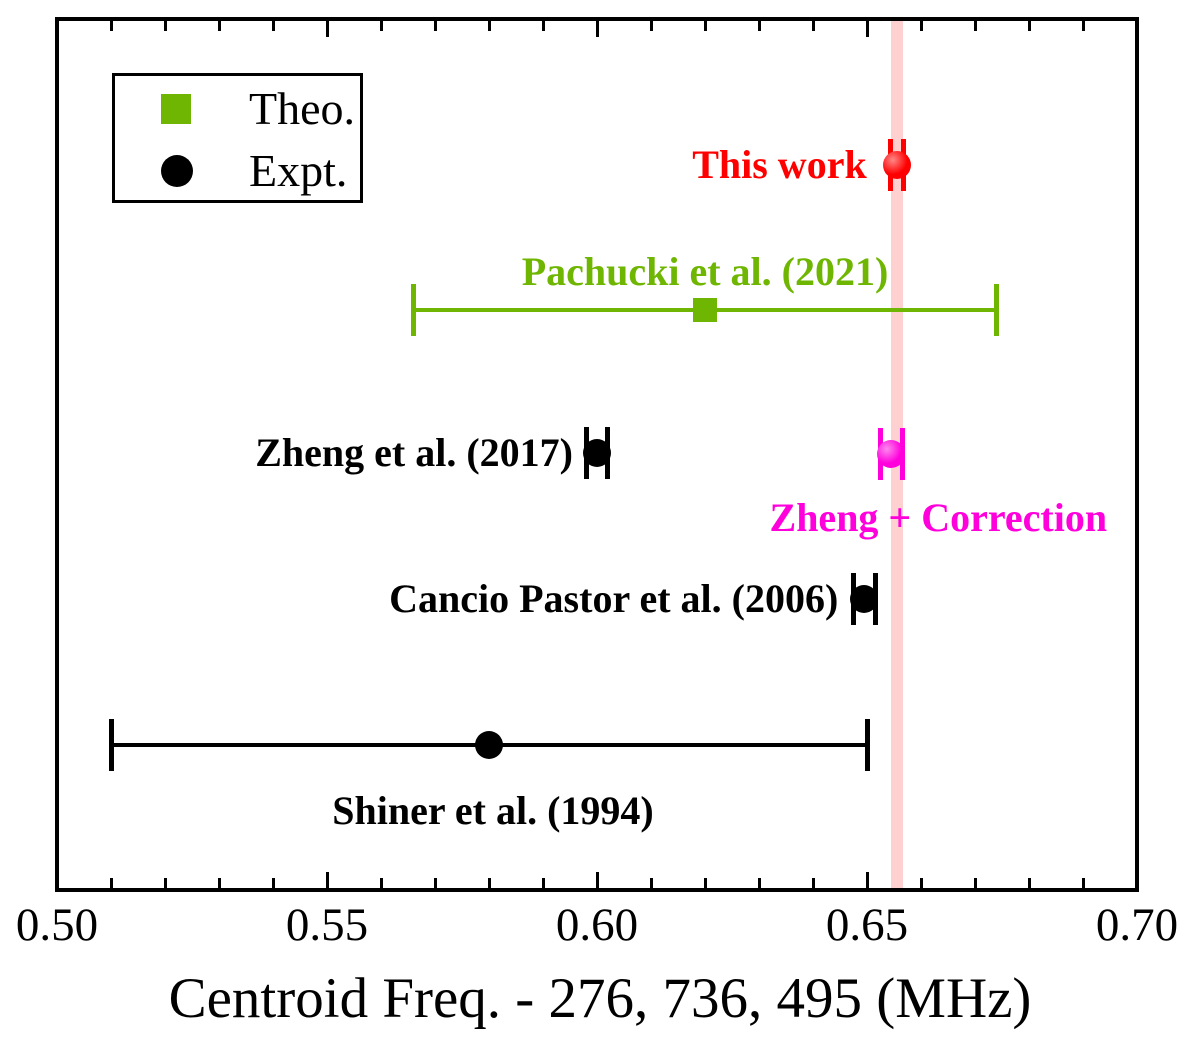 This screenshot has width=1193, height=1054. I want to click on x-axis-title: Centroid Freq. - 276, 736, 495 (MHz), so click(600, 998).